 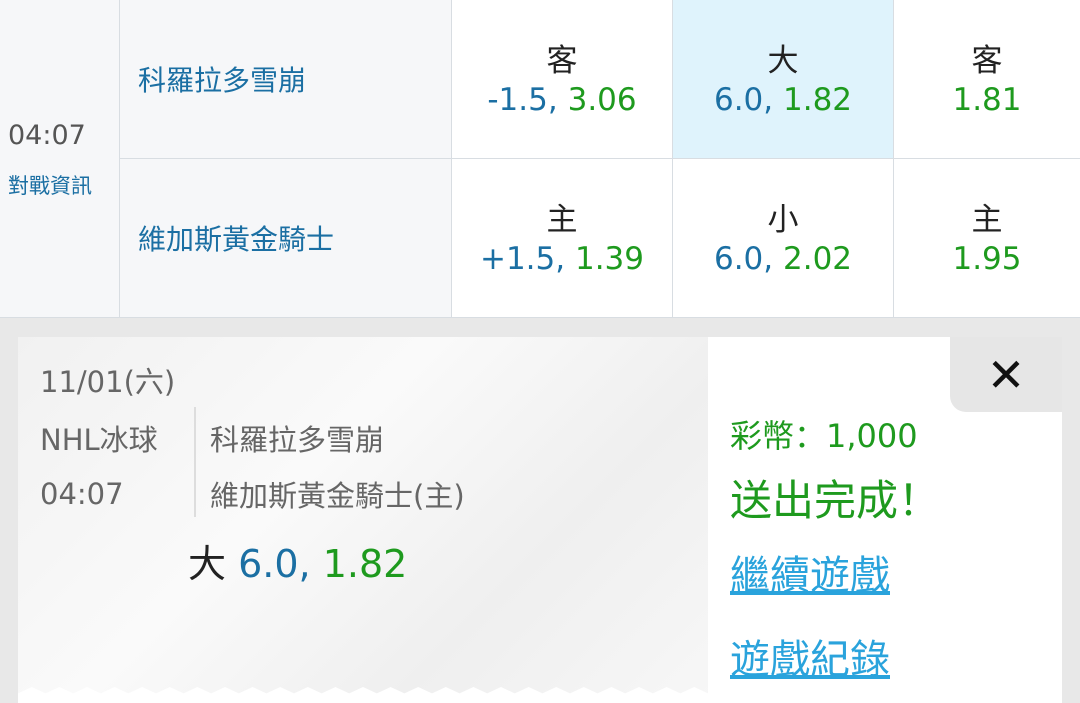 I want to click on odds-label: 大, so click(x=783, y=61).